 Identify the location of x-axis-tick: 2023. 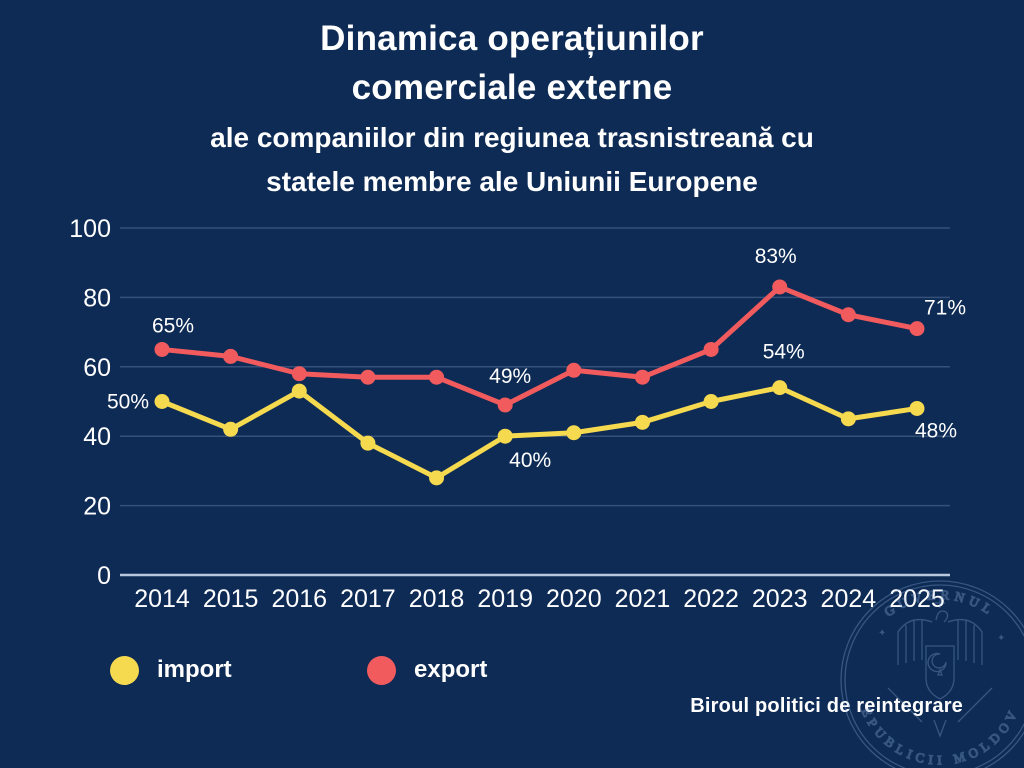
(780, 599).